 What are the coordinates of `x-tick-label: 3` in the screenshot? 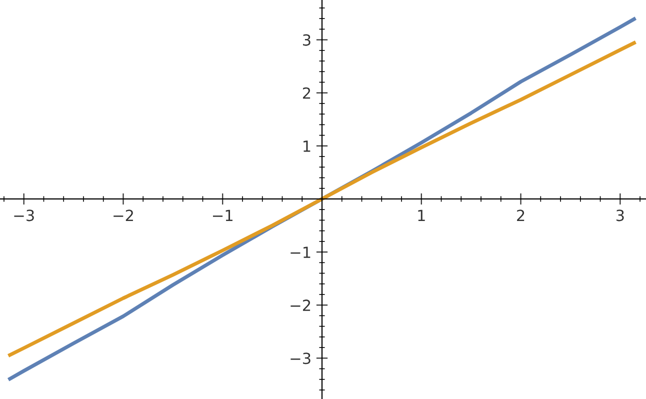 It's located at (620, 216).